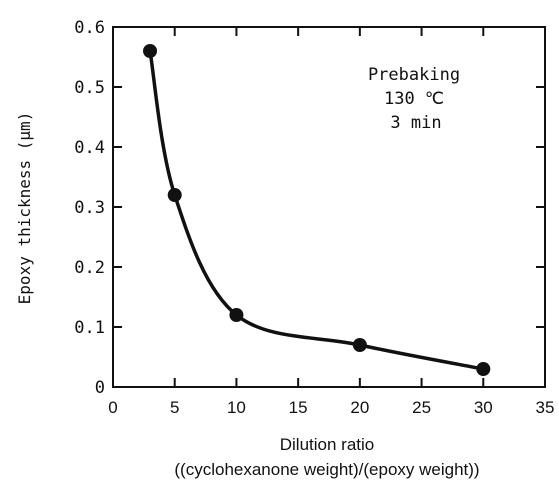  Describe the element at coordinates (89, 148) in the screenshot. I see `y-tick-label: 0.4` at that location.